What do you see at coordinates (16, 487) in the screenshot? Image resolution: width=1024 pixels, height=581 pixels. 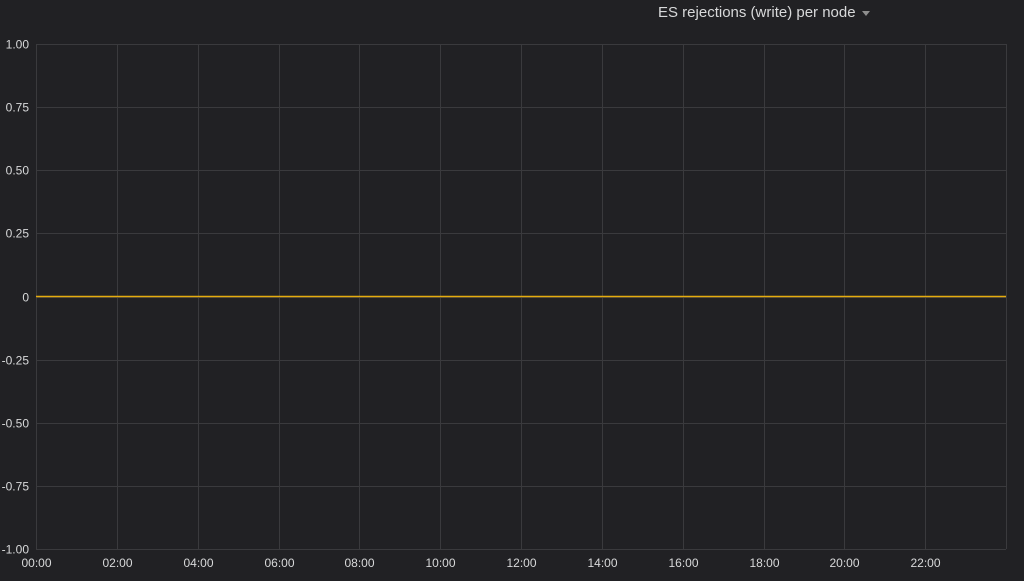 I see `y-tick-label: -0.75` at bounding box center [16, 487].